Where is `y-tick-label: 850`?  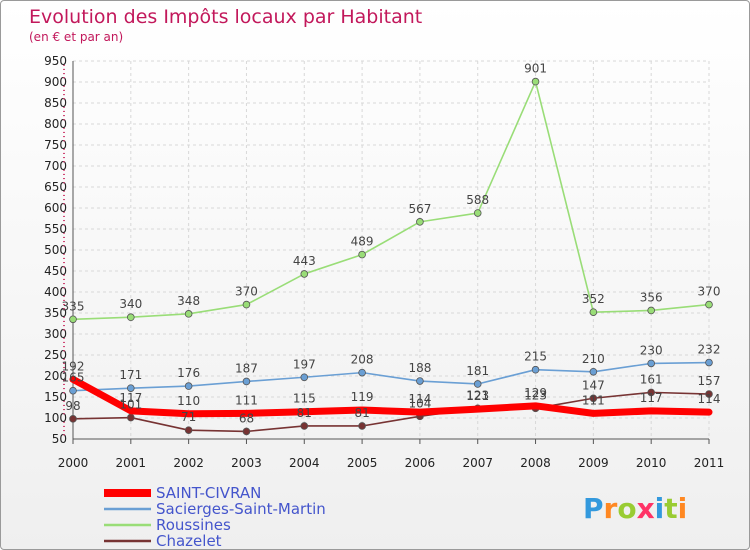
y-tick-label: 850 is located at coordinates (55, 103).